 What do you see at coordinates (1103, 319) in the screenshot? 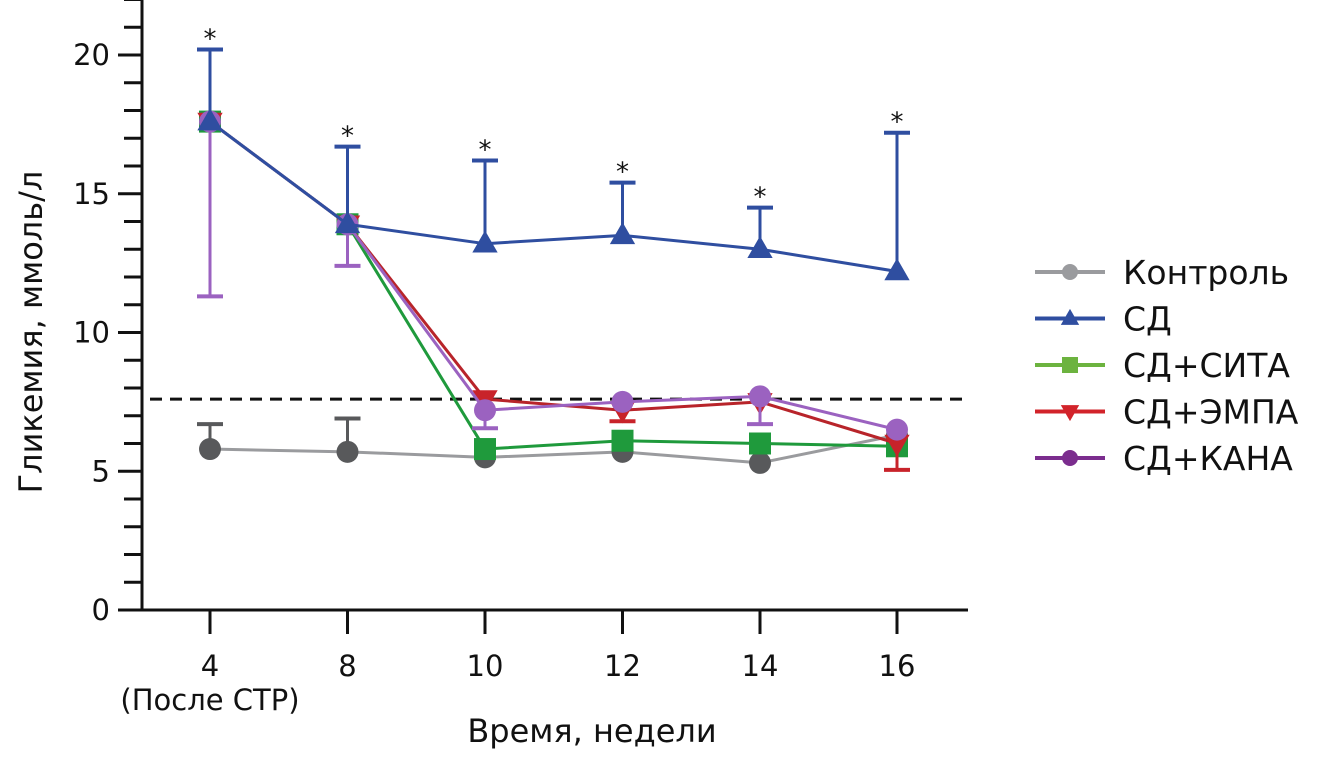
I see `legend-item: СД` at bounding box center [1103, 319].